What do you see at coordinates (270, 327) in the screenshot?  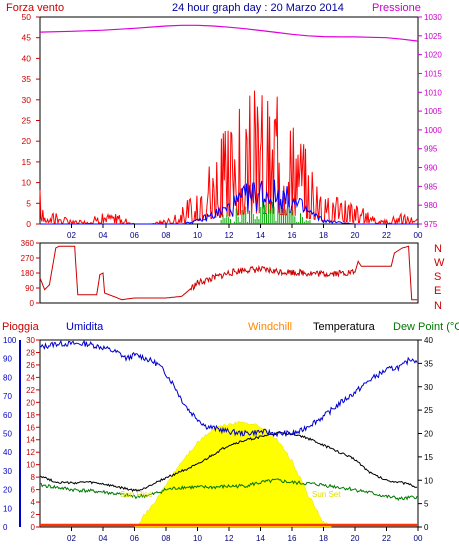 I see `windchill-legend: Windchill` at bounding box center [270, 327].